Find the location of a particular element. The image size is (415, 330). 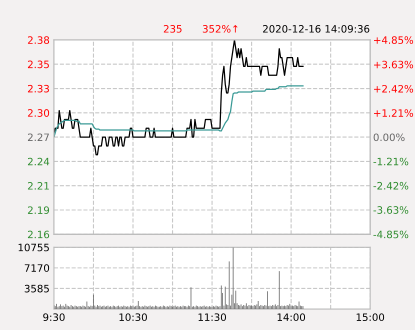

y-tick-label: 2.27 is located at coordinates (38, 137).